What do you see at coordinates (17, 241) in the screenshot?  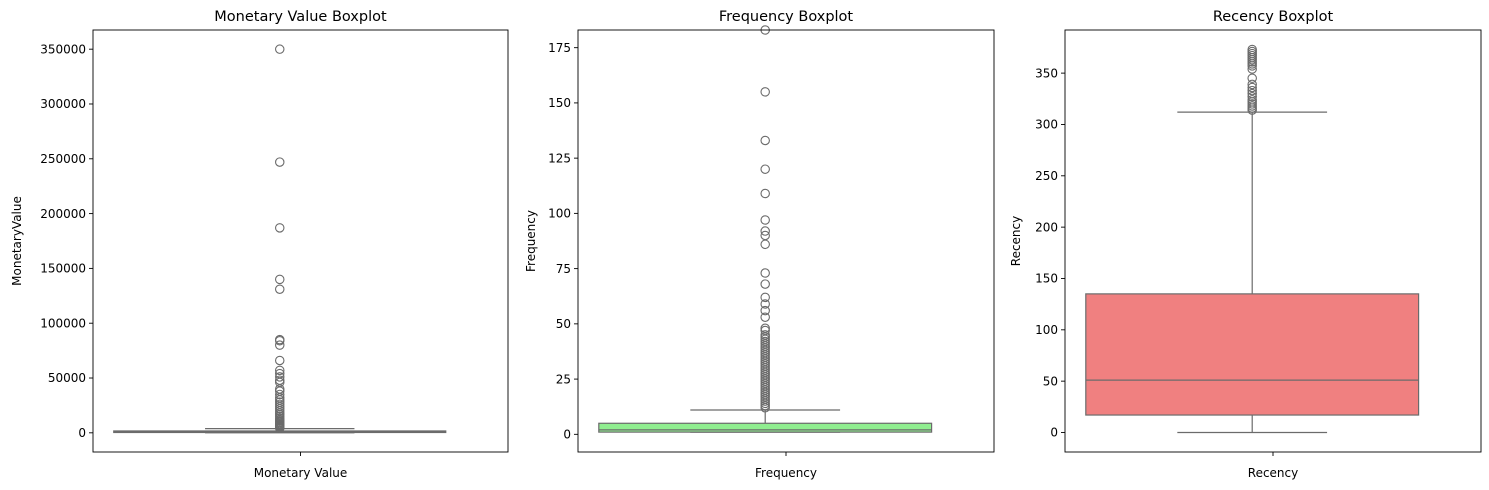 I see `y-axis-label: MonetaryValue` at bounding box center [17, 241].